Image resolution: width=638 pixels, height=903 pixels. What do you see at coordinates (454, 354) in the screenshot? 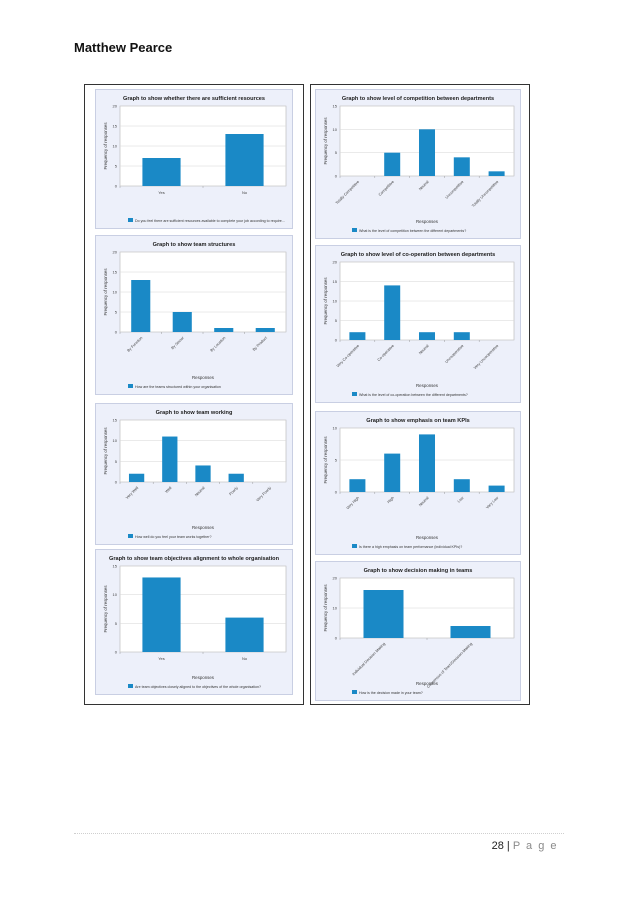
I see `x-tick-label: Uncooperative` at bounding box center [454, 354].